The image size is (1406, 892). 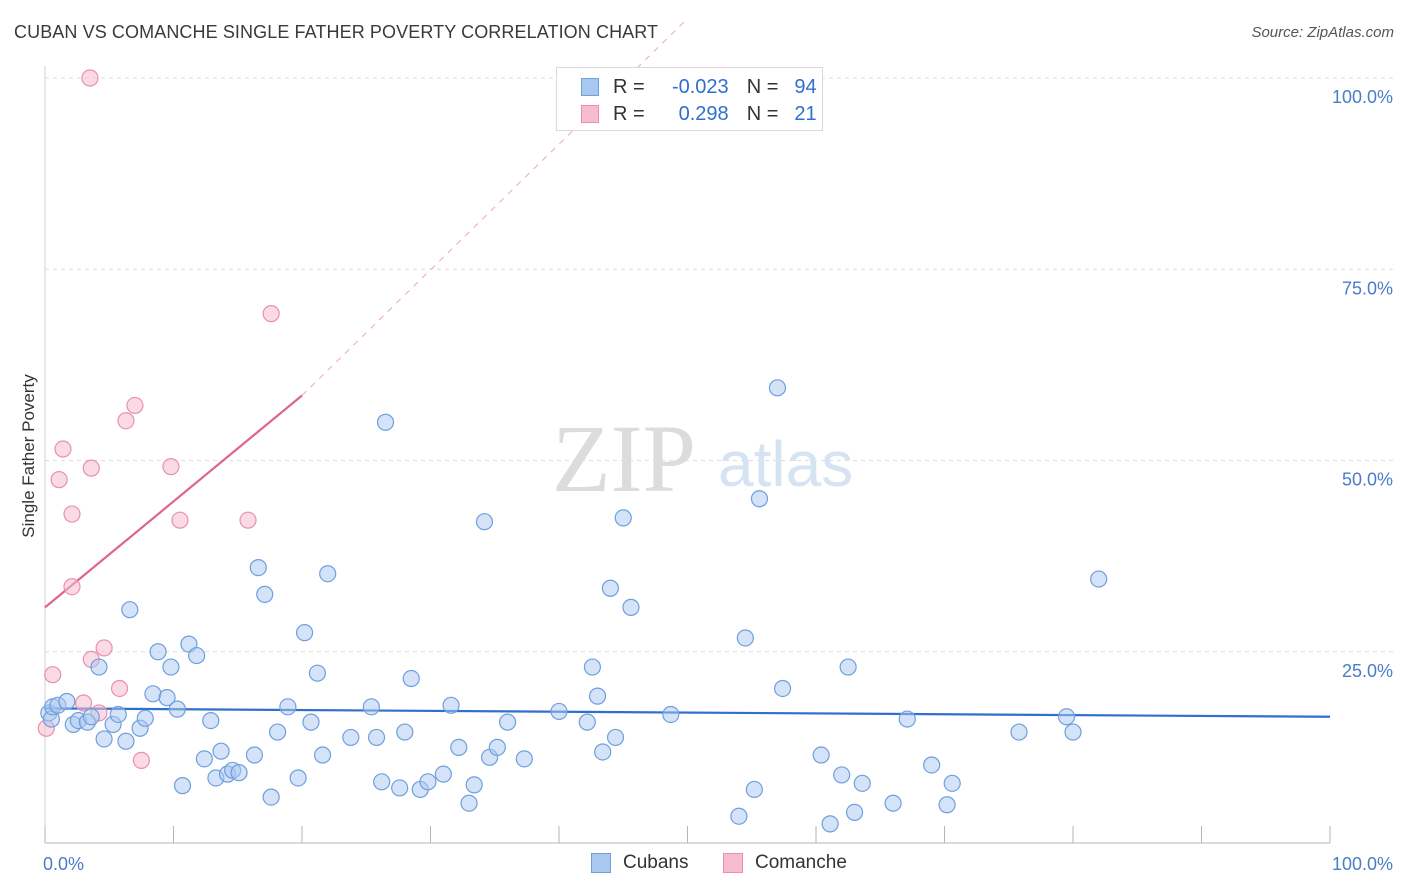 I want to click on watermark-zip-text: ZIP, so click(x=624, y=458).